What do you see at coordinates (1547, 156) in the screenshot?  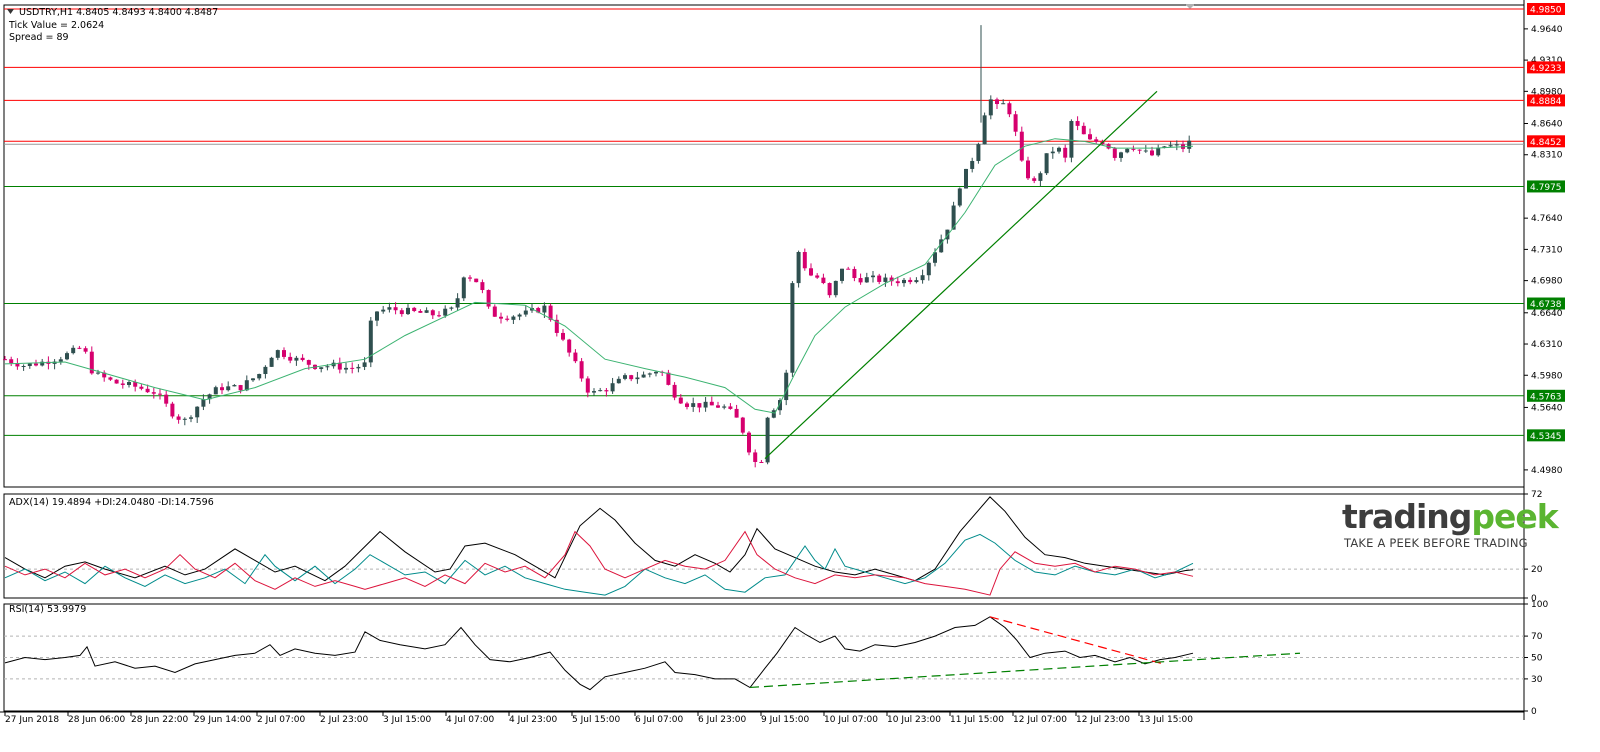 I see `price-tick-label: 4.8310` at bounding box center [1547, 156].